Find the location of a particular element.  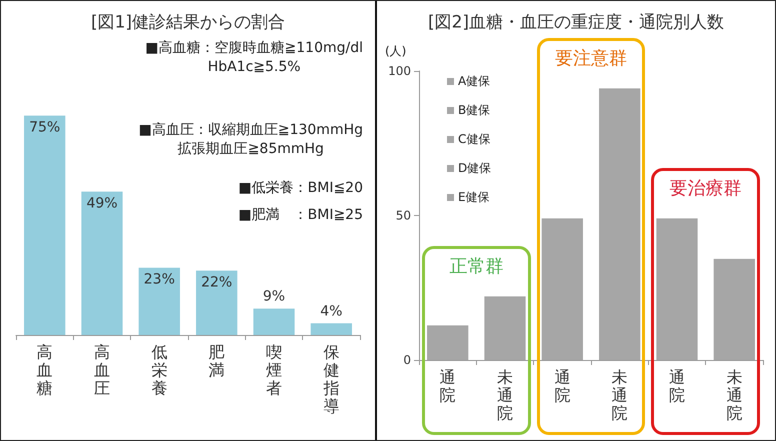

y-tick-label: 100 is located at coordinates (399, 71).